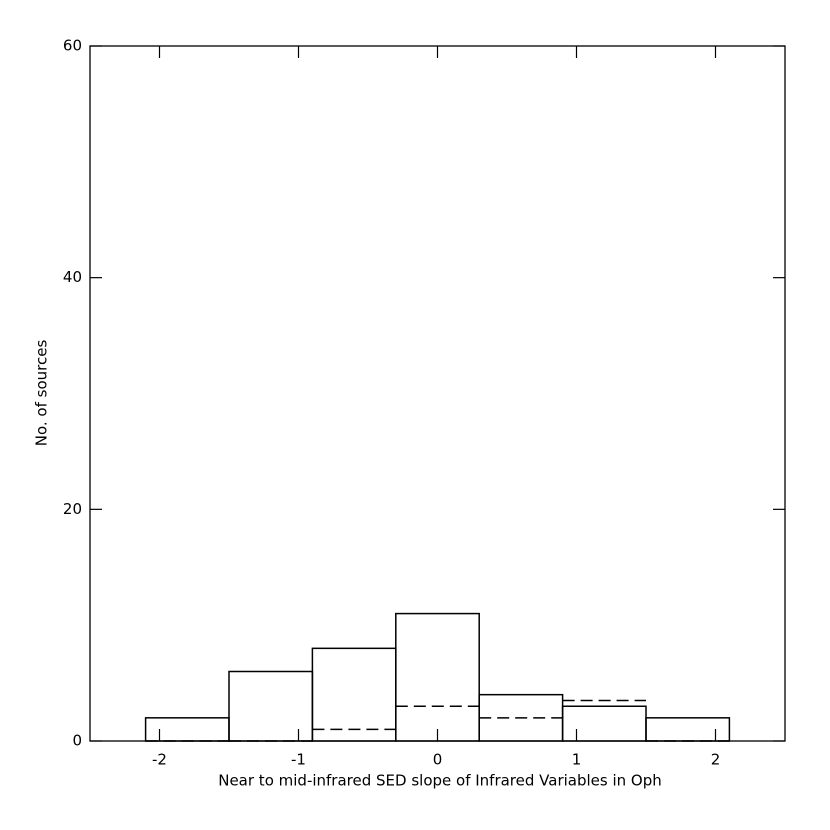 Image resolution: width=830 pixels, height=830 pixels. I want to click on x-tick-label: 1, so click(577, 760).